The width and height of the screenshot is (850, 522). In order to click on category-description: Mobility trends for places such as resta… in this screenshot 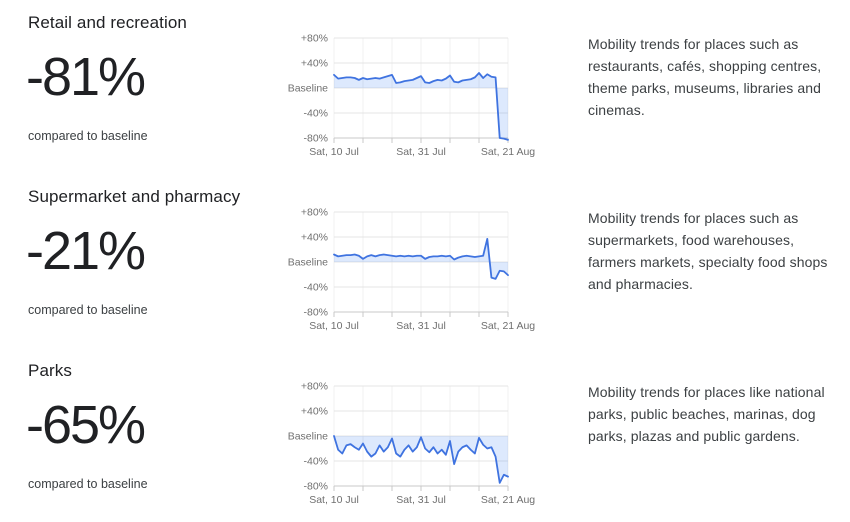, I will do `click(705, 77)`.